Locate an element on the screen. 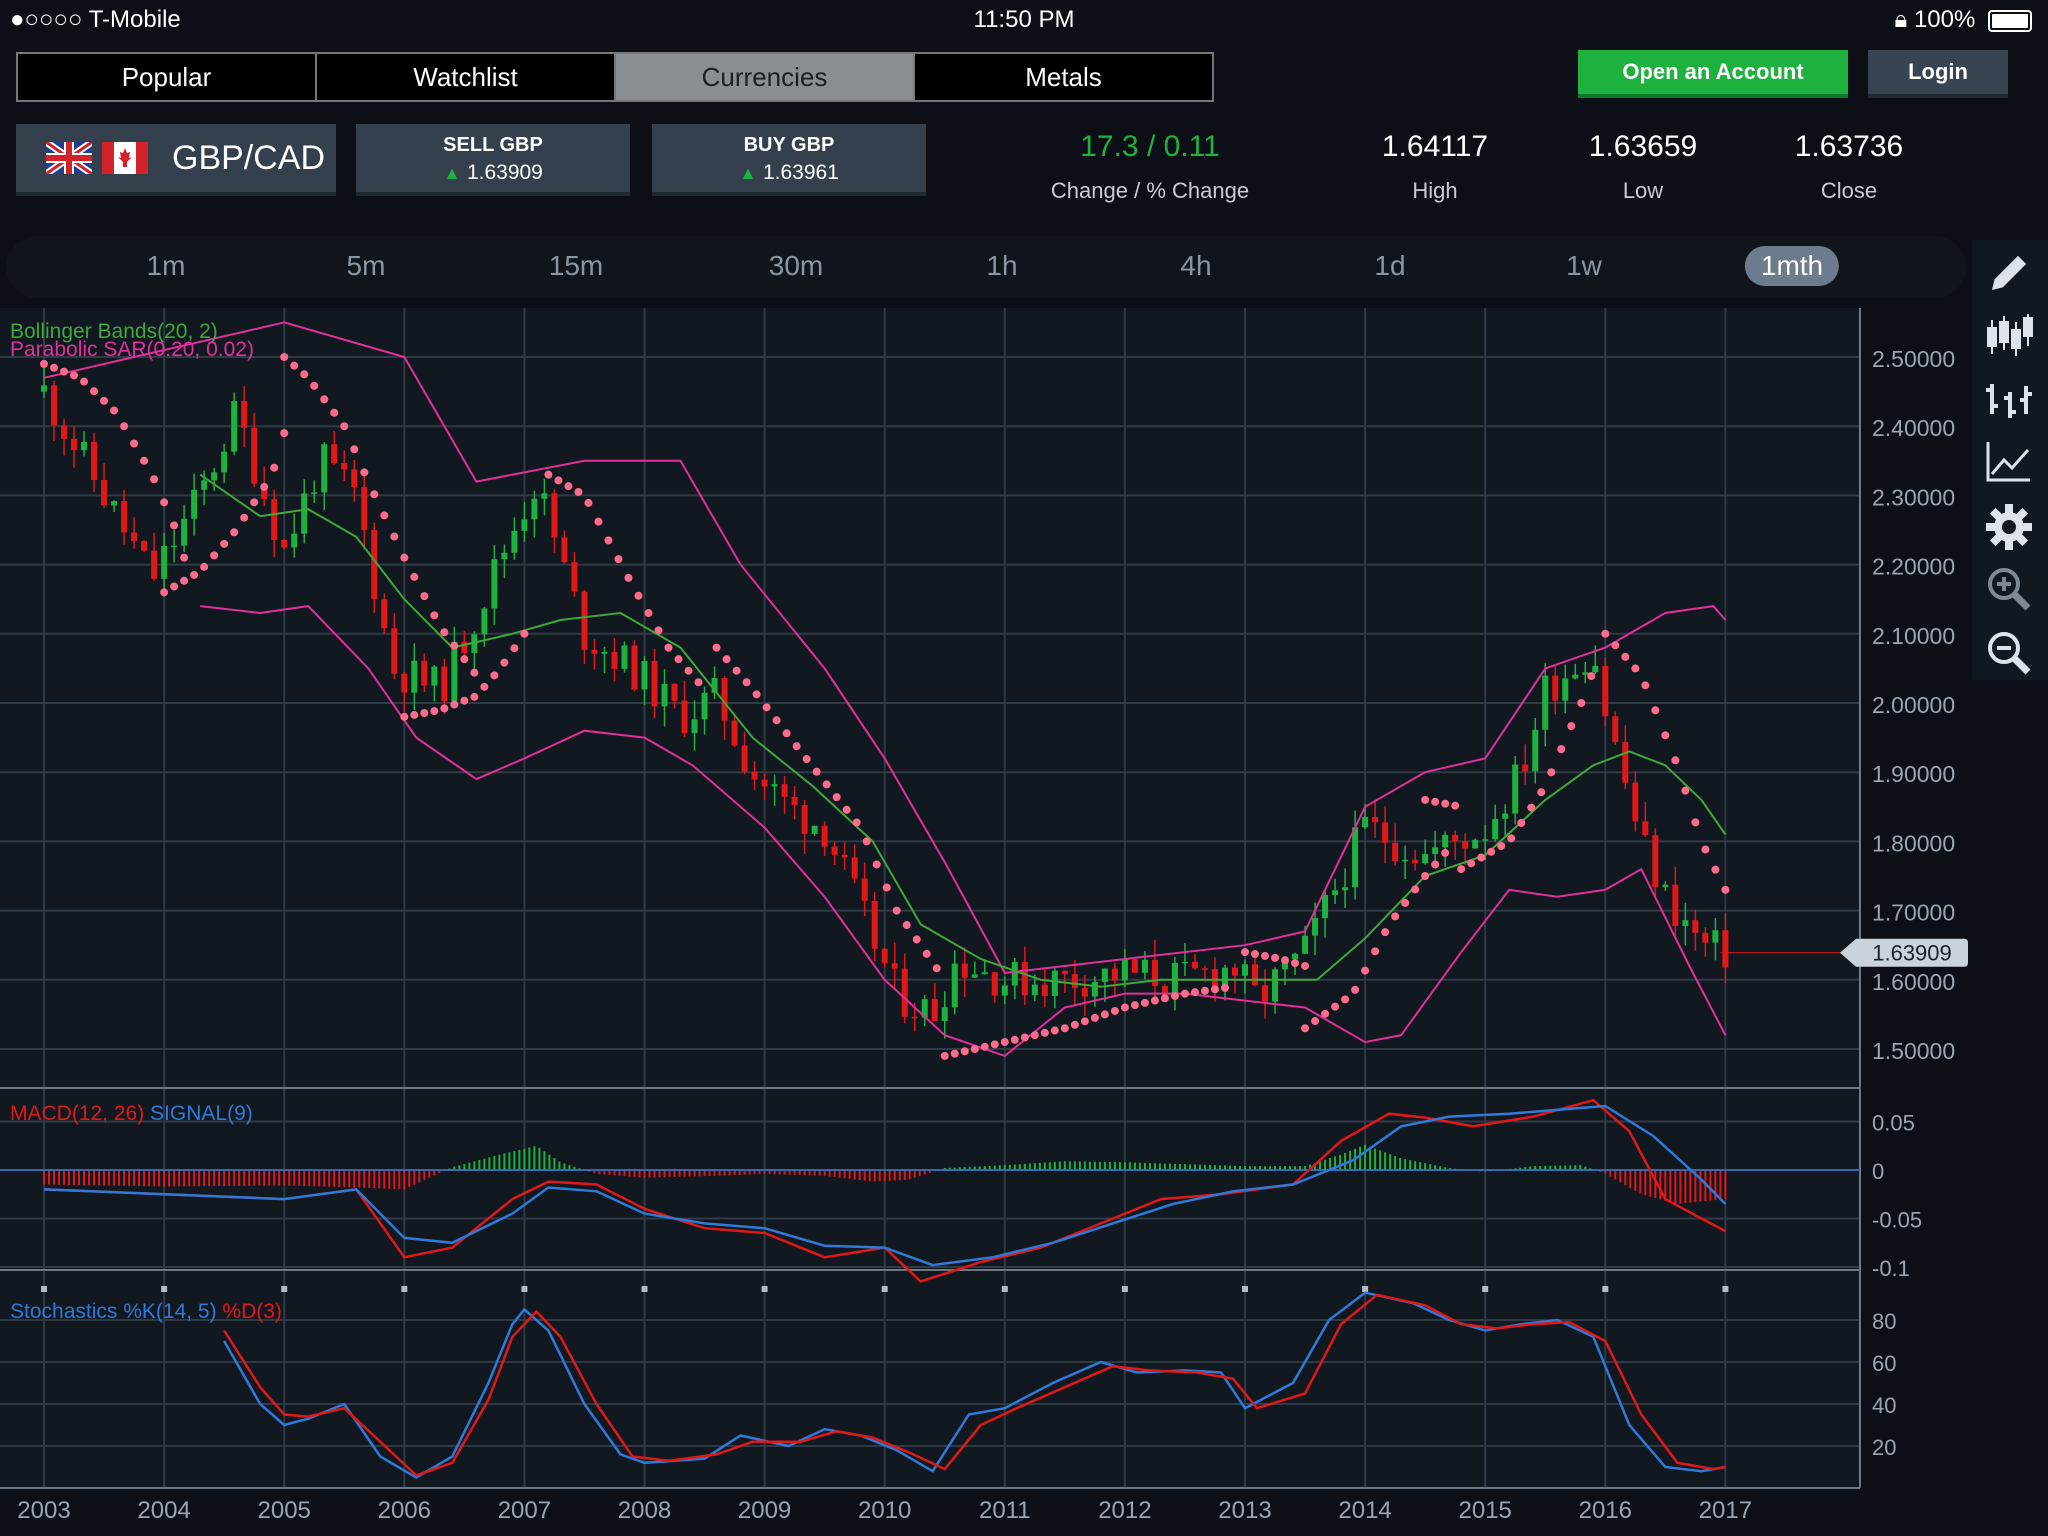 This screenshot has height=1536, width=2048. x-tick-label: 2007 is located at coordinates (524, 1510).